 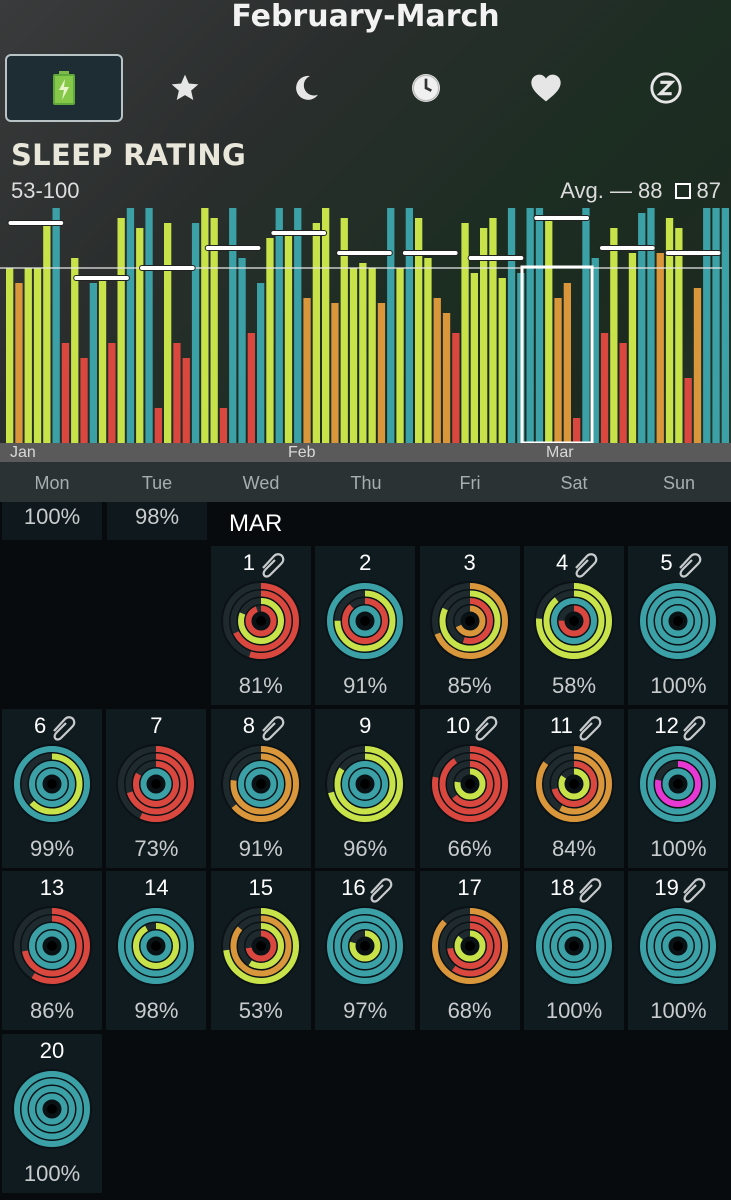 I want to click on calendar-day-cell: 17 68%, so click(x=469, y=950).